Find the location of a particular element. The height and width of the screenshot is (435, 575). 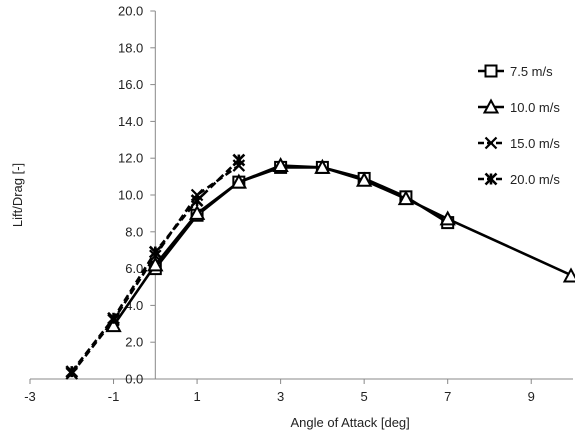

y-tick-label: 8.0 is located at coordinates (134, 231).